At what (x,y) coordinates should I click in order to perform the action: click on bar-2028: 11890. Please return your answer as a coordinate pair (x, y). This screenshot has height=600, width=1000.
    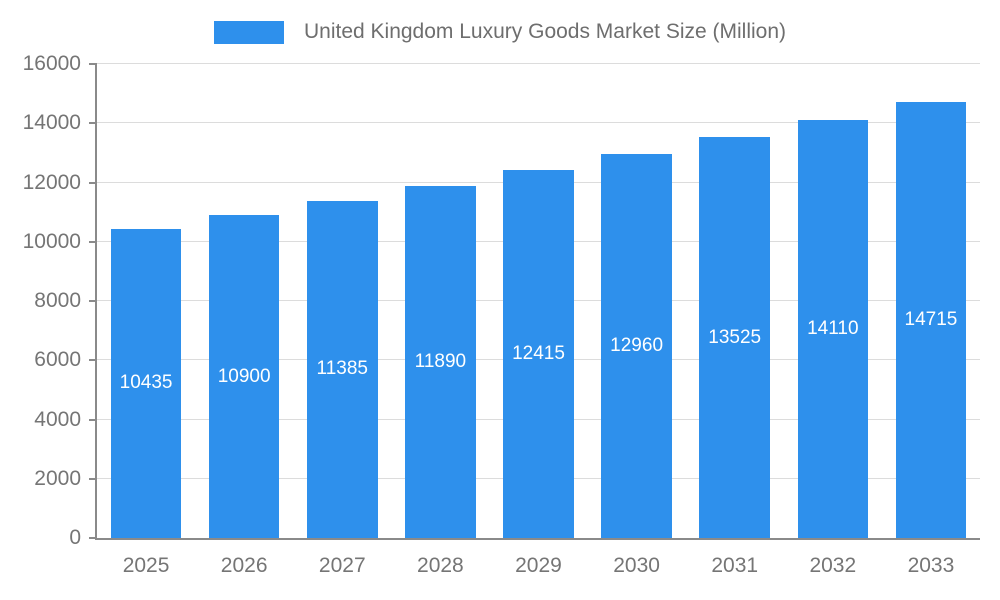
    Looking at the image, I should click on (440, 361).